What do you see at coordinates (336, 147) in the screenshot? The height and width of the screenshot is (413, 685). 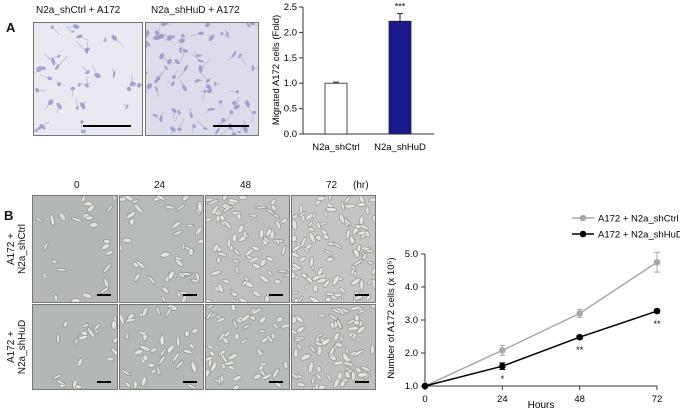 I see `bar-category-label: N2a_shCtrl` at bounding box center [336, 147].